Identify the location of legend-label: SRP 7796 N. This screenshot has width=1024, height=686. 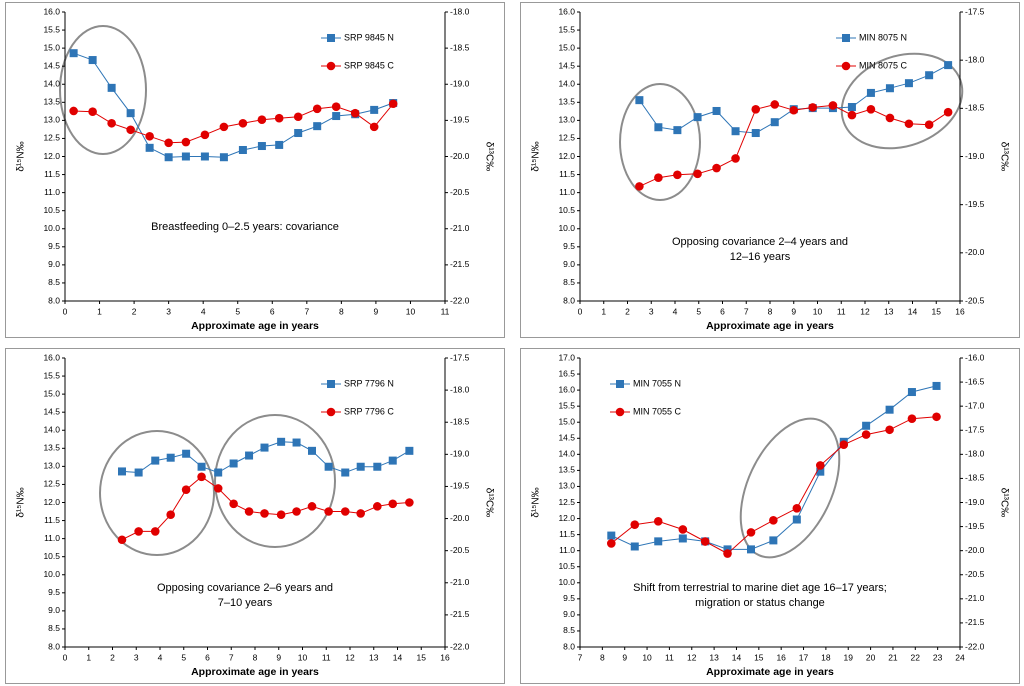
(369, 383).